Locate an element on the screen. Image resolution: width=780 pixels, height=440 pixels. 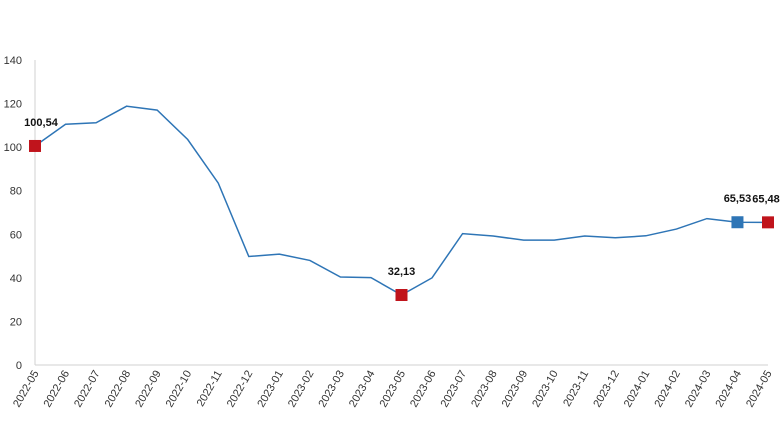
x-tick-label: 2022-12 is located at coordinates (240, 389).